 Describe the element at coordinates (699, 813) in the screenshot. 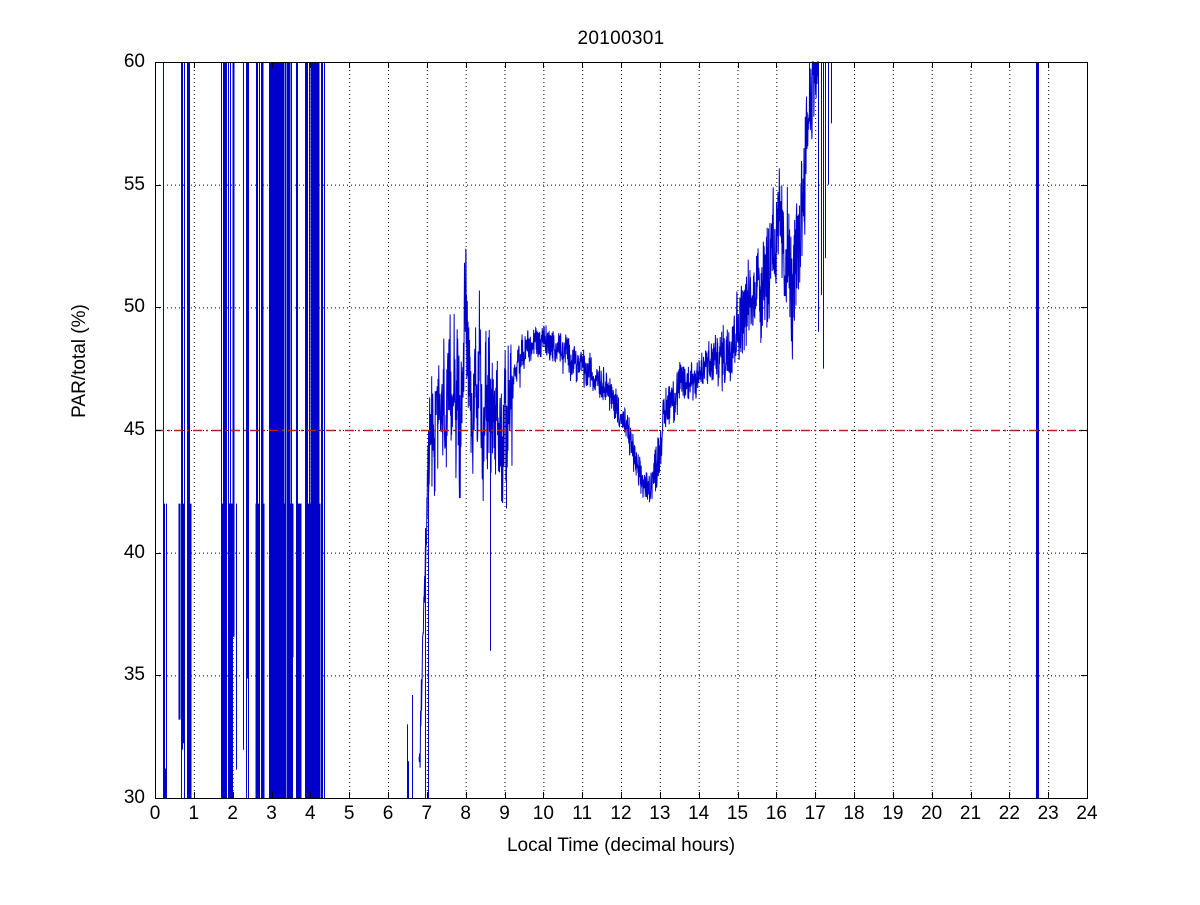

I see `x-tick-label: 14` at that location.